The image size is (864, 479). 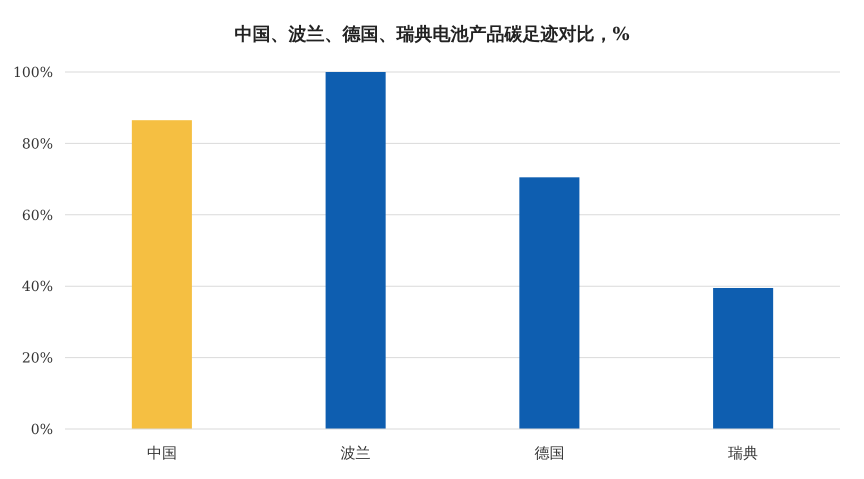 I want to click on y-tick-label: 60%, so click(x=37, y=216).